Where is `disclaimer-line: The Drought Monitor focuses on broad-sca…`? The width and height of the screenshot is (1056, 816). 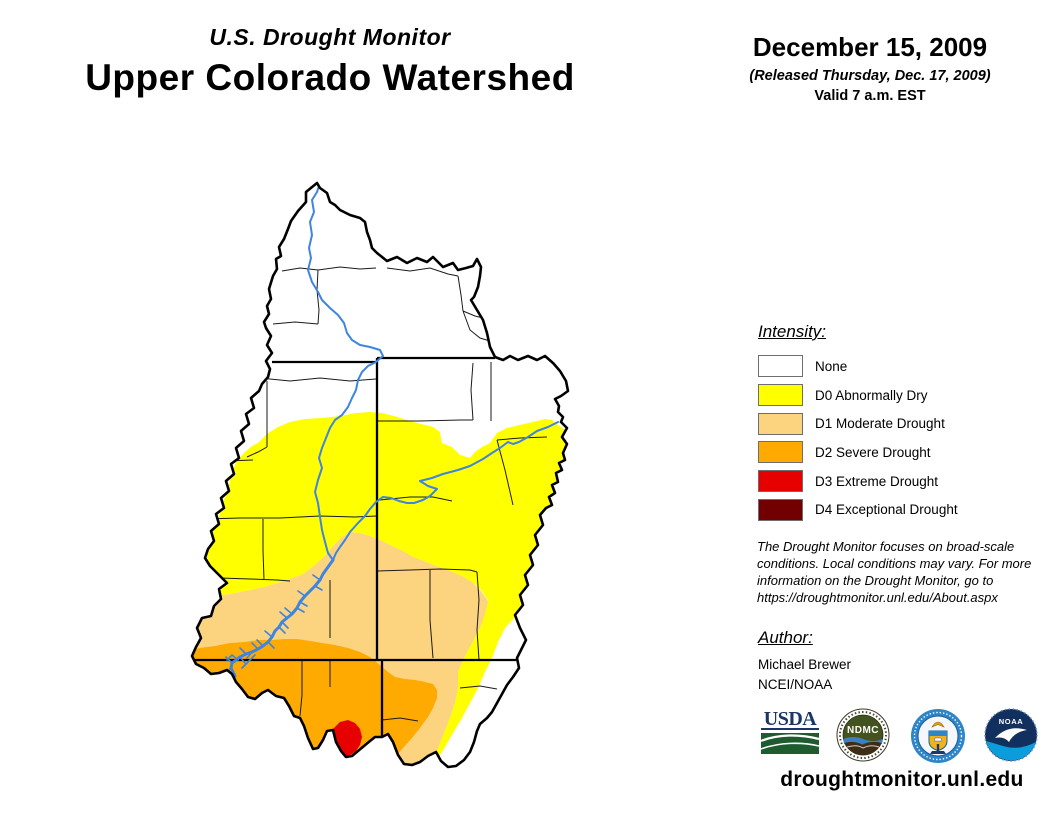
disclaimer-line: The Drought Monitor focuses on broad-sca… is located at coordinates (886, 546).